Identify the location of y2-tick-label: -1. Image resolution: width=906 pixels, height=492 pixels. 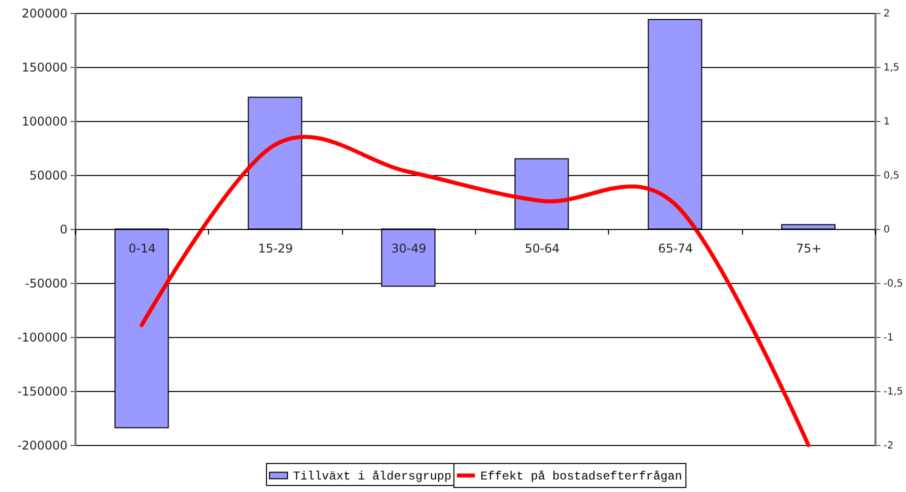
(889, 338).